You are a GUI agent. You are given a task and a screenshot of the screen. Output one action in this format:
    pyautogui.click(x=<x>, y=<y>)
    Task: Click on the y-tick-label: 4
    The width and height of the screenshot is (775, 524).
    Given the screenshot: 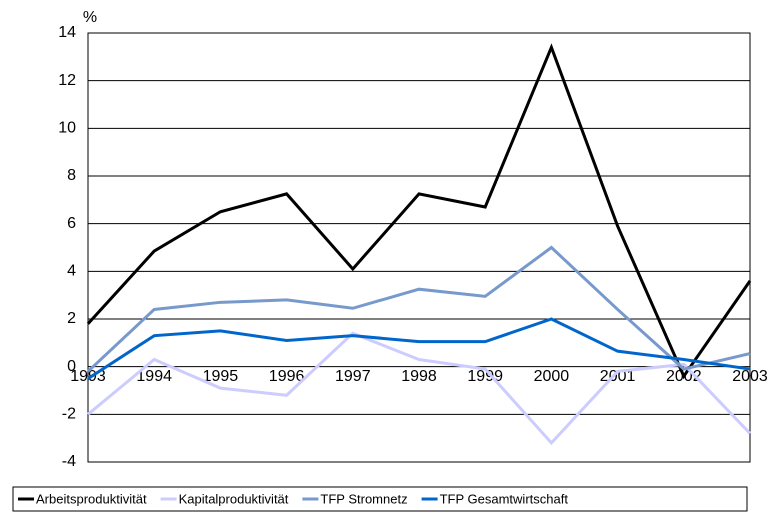 What is the action you would take?
    pyautogui.click(x=71, y=271)
    